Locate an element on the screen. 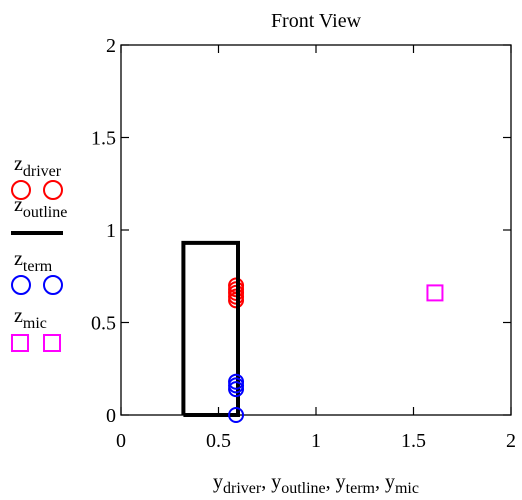 The width and height of the screenshot is (522, 500). x-axis-label: ydriver, youtline, yterm, ymic is located at coordinates (316, 484).